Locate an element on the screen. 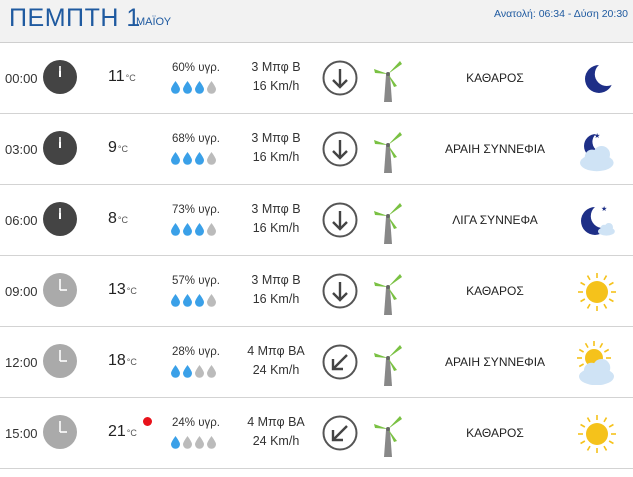 Image resolution: width=633 pixels, height=477 pixels. temperature-value: 11 is located at coordinates (116, 76).